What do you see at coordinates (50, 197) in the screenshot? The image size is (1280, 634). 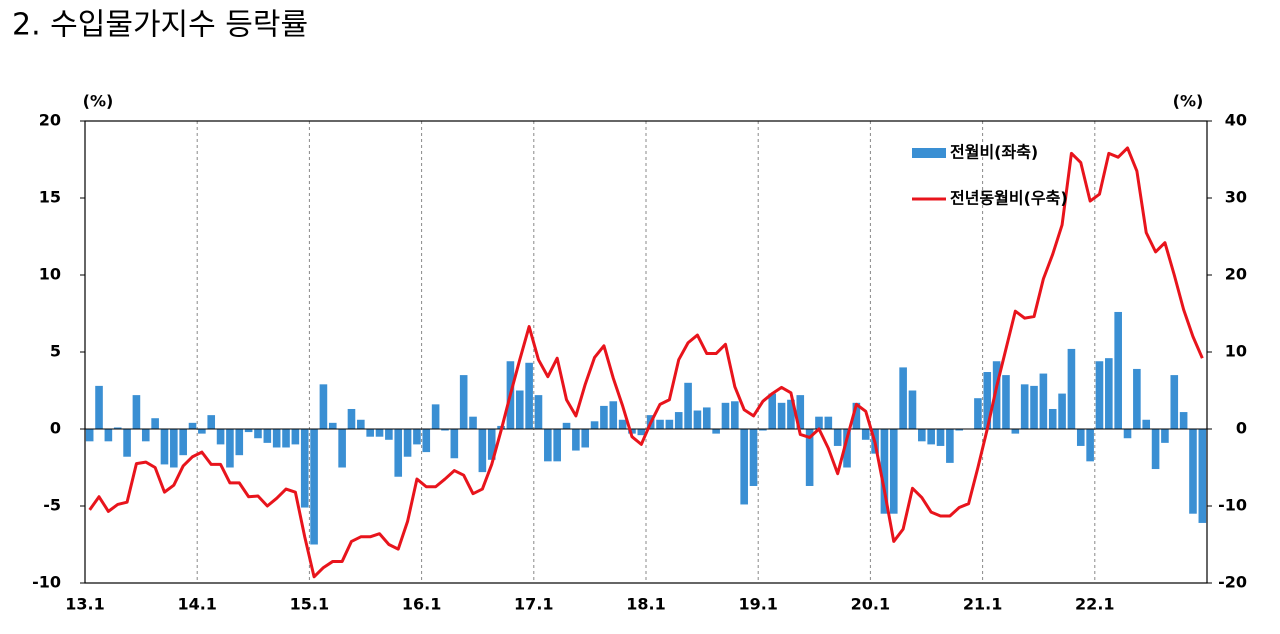 I see `y-tick-label: 15` at bounding box center [50, 197].